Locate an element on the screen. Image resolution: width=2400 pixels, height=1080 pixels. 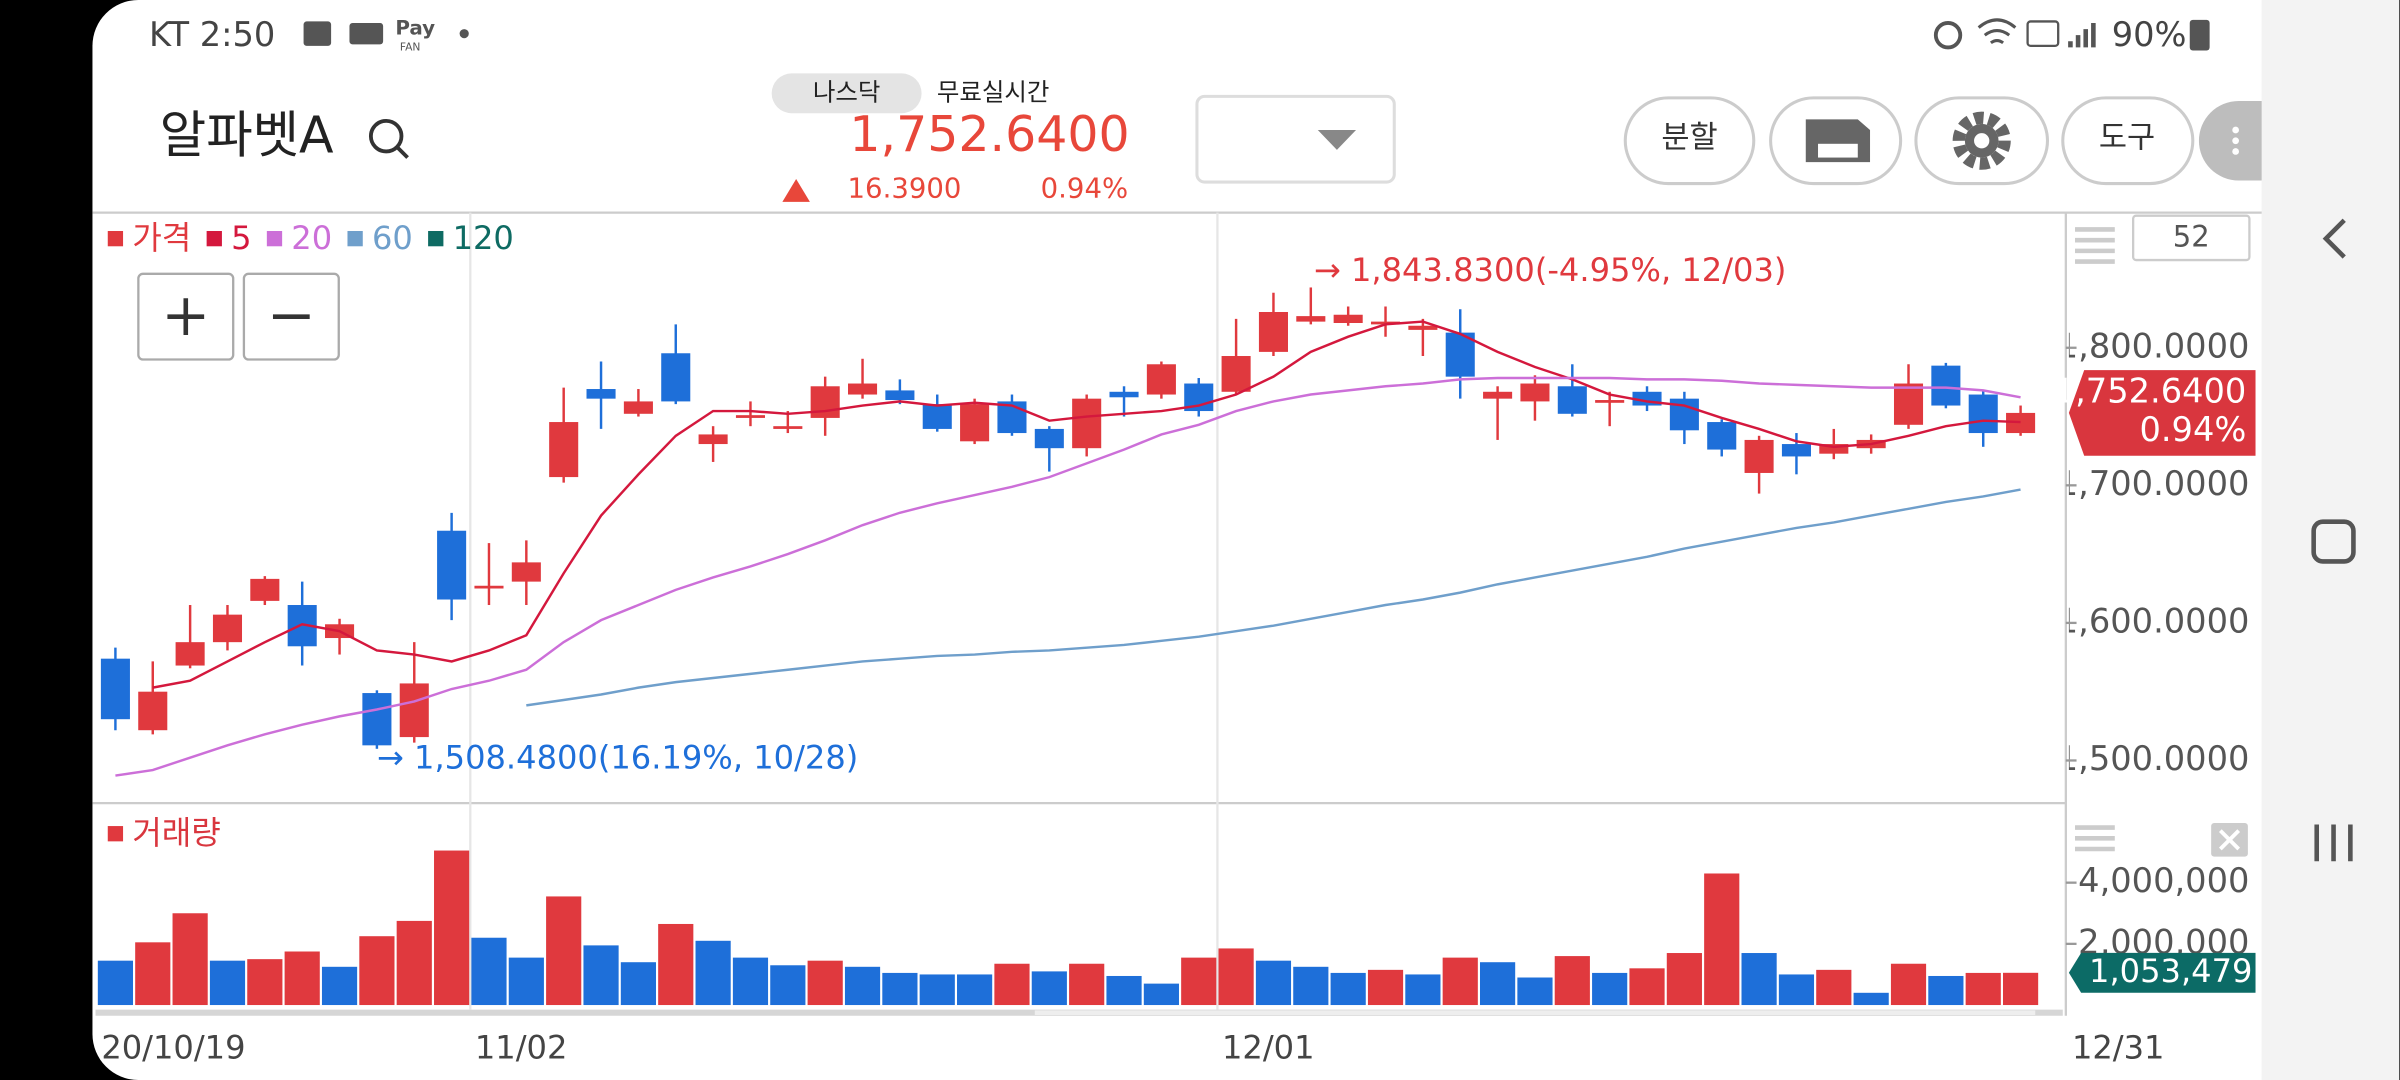
status-signal is located at coordinates (2082, 35).